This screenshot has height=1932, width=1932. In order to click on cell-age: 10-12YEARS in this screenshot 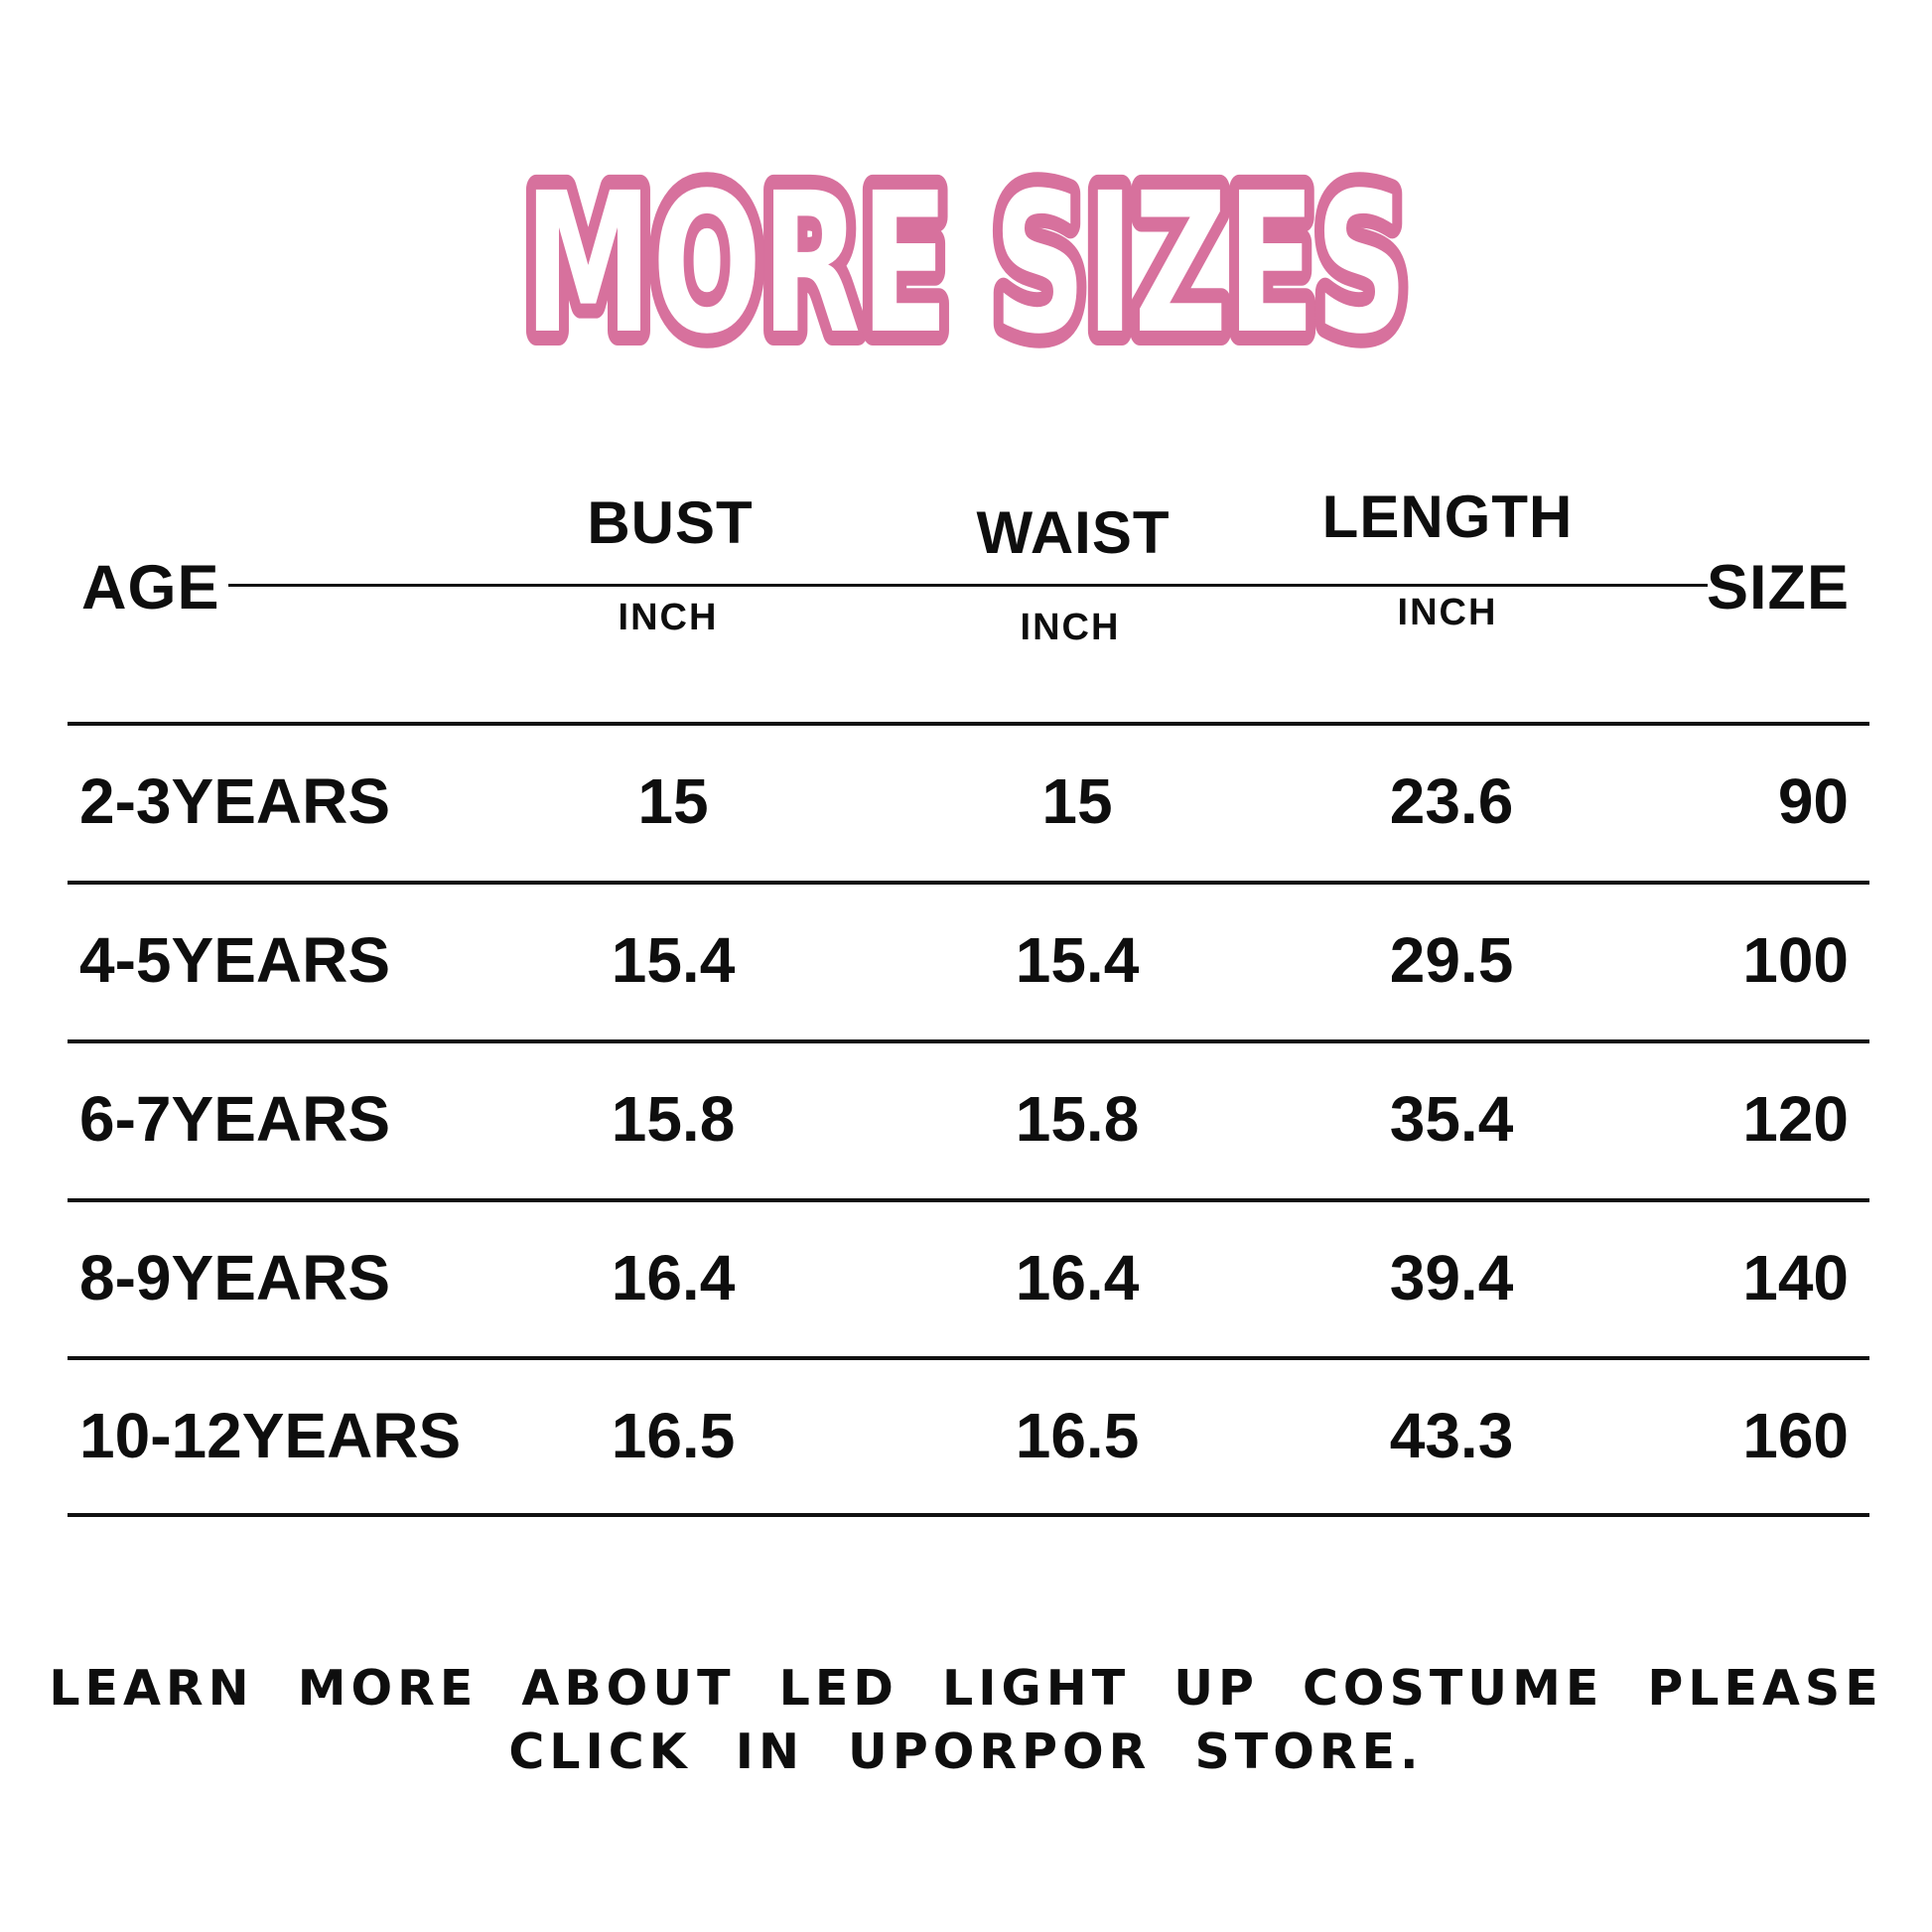, I will do `click(271, 1435)`.